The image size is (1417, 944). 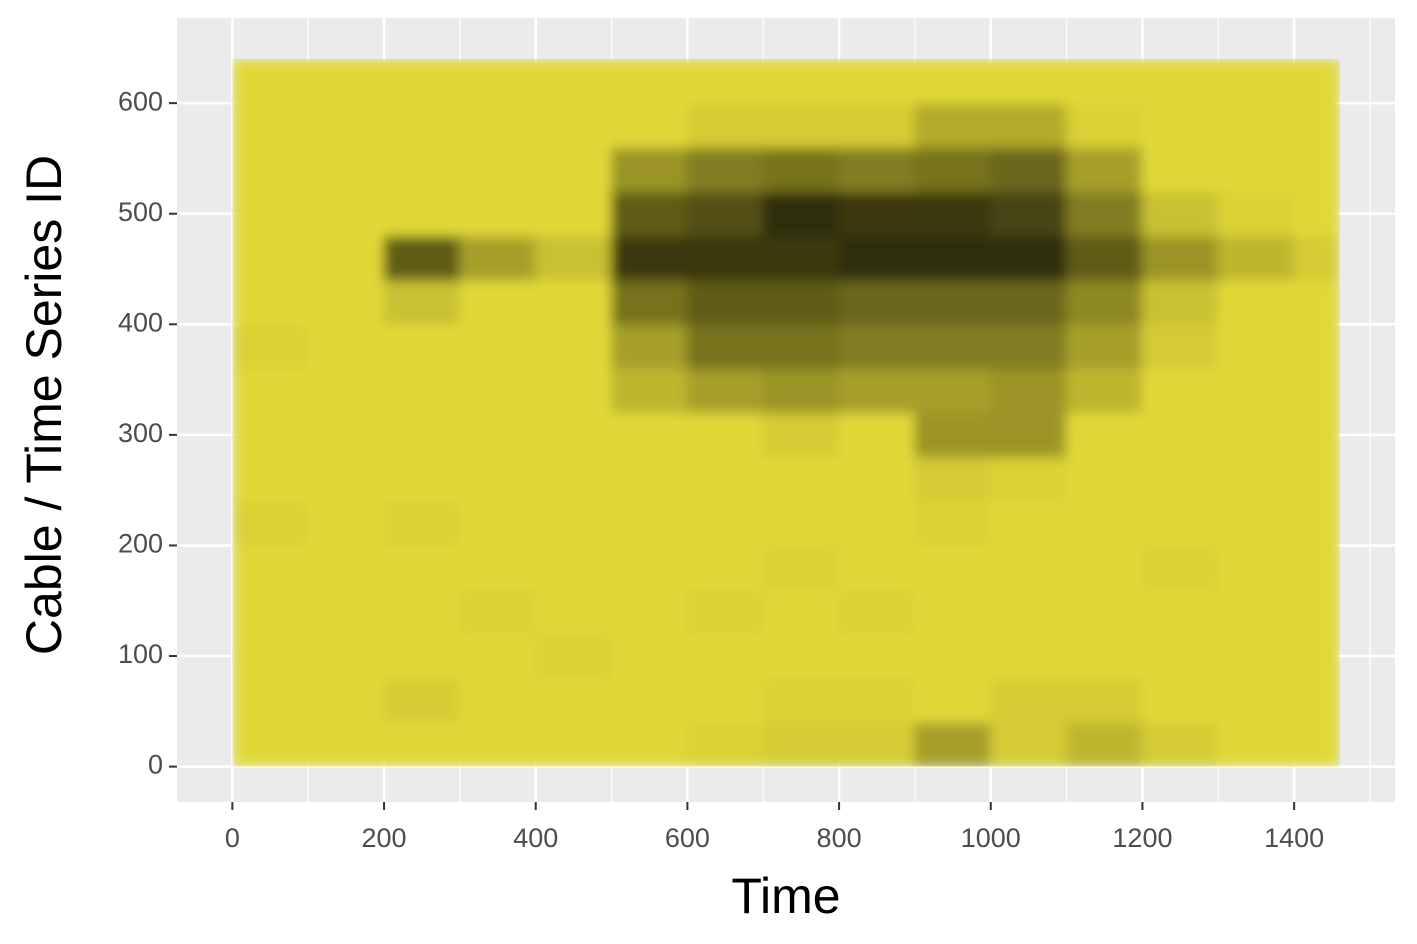 What do you see at coordinates (991, 838) in the screenshot?
I see `x-tick-label: 1000` at bounding box center [991, 838].